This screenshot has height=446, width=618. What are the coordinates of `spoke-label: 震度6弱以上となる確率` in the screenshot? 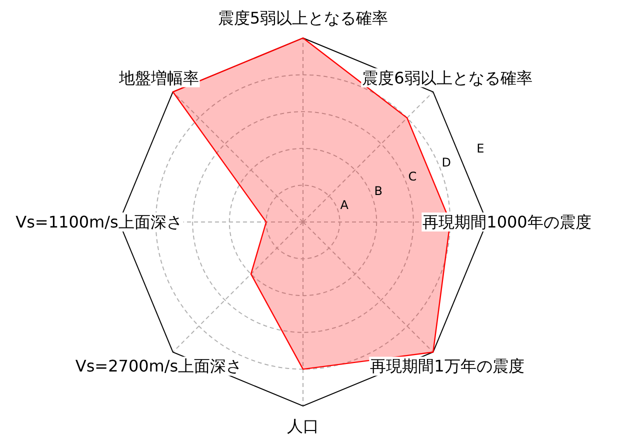 It's located at (447, 78).